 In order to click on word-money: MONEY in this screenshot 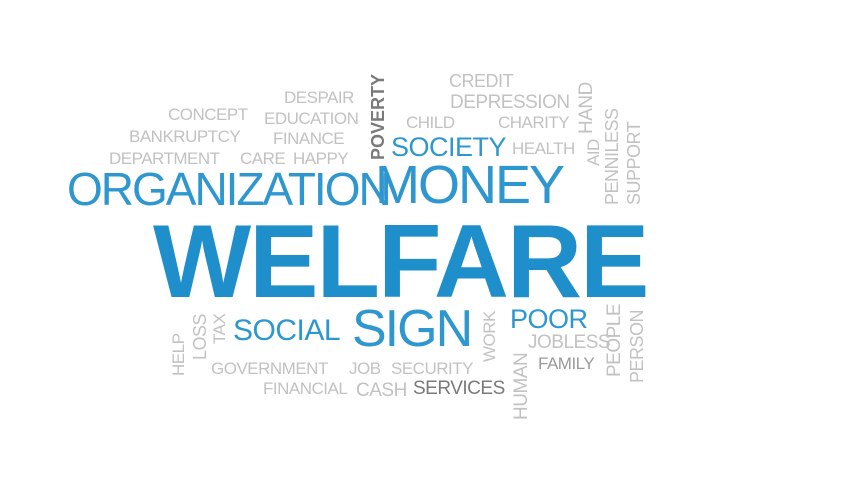, I will do `click(470, 185)`.